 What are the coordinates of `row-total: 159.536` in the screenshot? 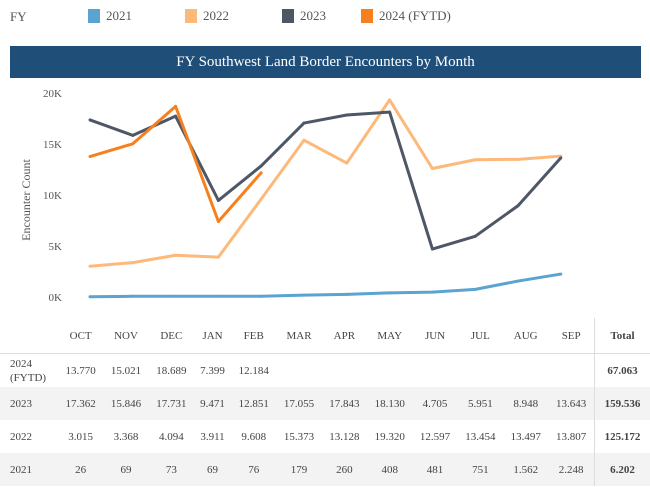 It's located at (622, 403).